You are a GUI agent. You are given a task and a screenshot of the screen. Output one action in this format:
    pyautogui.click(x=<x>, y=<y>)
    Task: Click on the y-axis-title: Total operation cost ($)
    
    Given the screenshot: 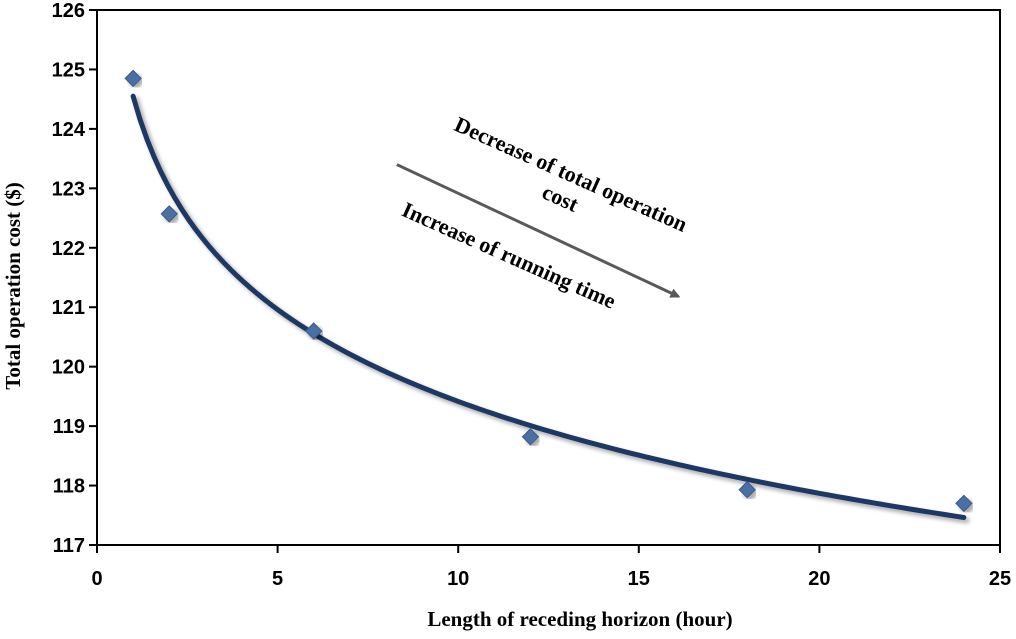 What is the action you would take?
    pyautogui.click(x=13, y=285)
    